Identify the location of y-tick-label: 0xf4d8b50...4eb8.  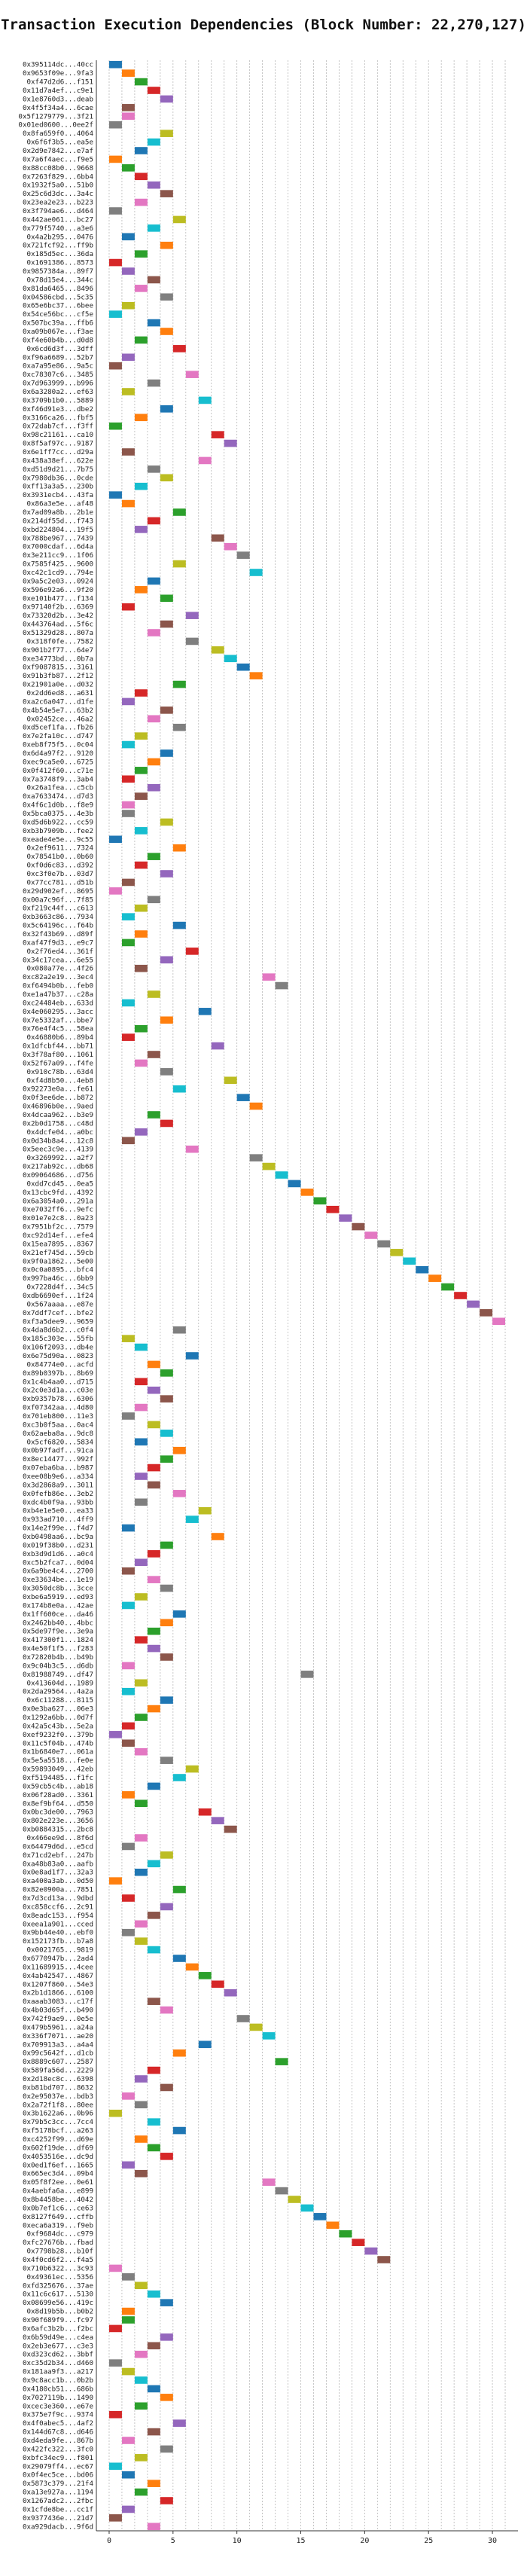
(59, 1081).